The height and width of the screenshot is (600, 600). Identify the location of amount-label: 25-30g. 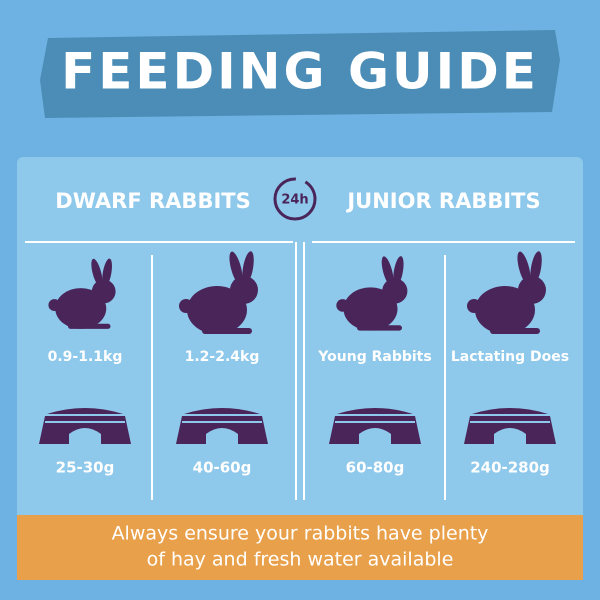
(85, 468).